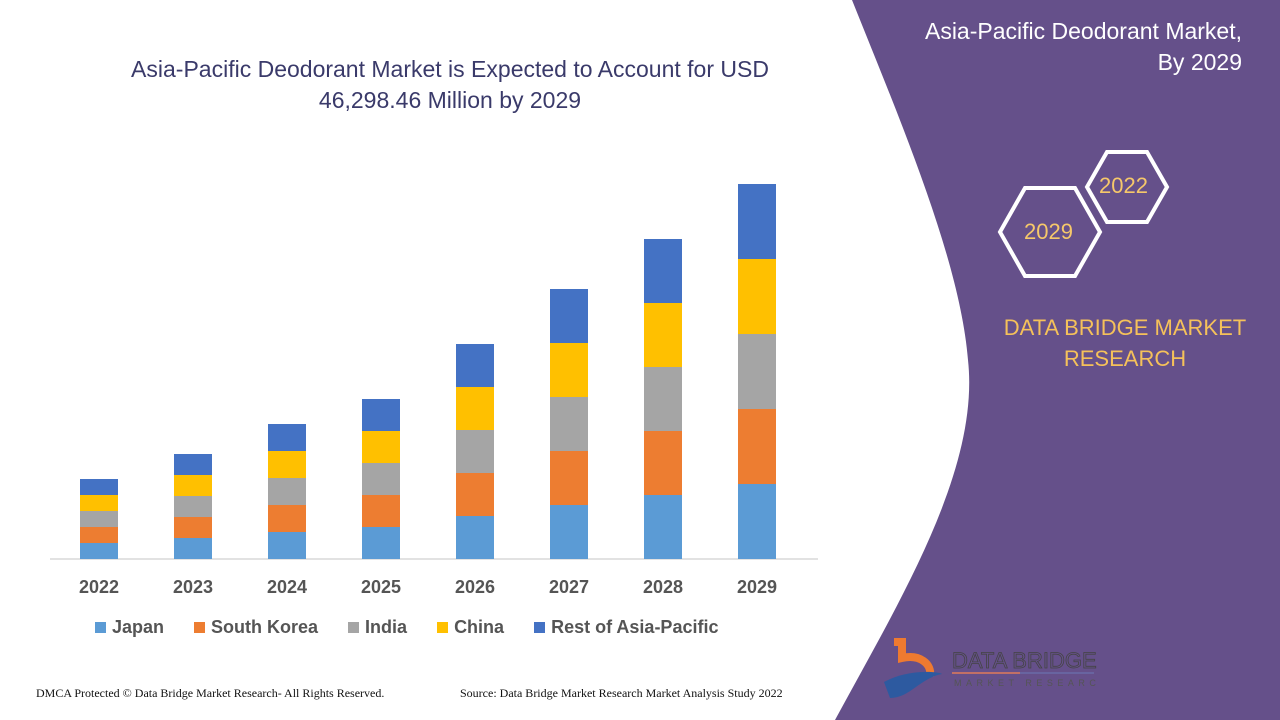  What do you see at coordinates (569, 478) in the screenshot?
I see `bar-segment-2027-south-korea` at bounding box center [569, 478].